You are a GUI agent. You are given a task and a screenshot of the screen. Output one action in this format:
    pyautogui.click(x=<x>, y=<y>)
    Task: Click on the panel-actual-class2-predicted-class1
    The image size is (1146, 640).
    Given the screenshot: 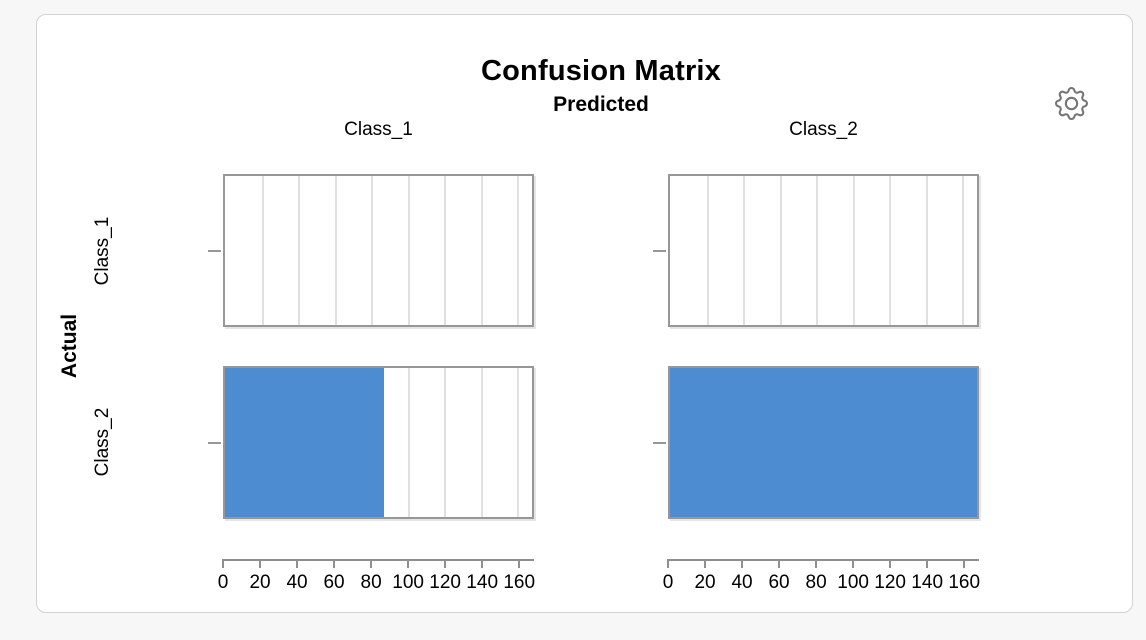 What is the action you would take?
    pyautogui.click(x=371, y=442)
    